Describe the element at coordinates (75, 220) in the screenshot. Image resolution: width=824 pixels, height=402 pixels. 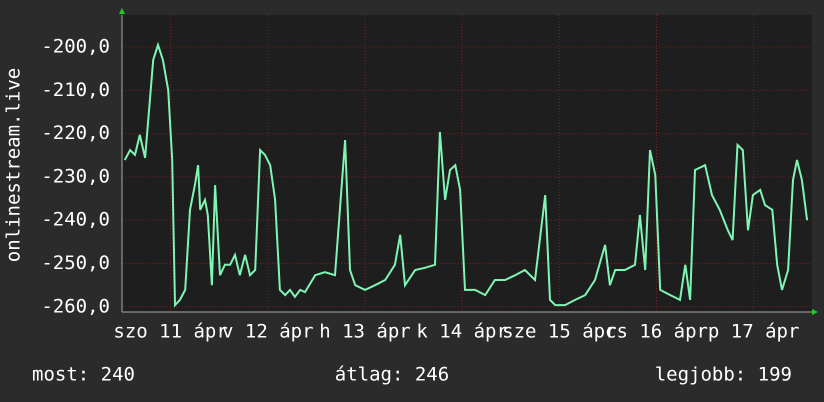
I see `y-tick-label: -240,0` at that location.